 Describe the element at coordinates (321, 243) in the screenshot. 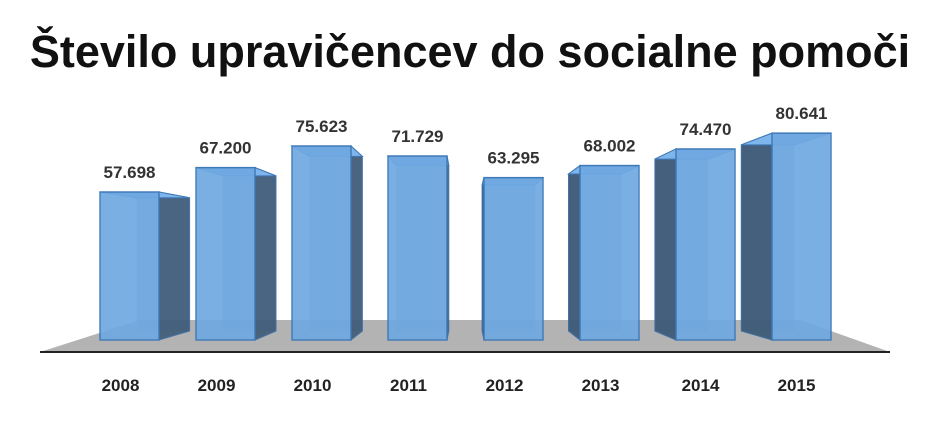

I see `bar-2010` at that location.